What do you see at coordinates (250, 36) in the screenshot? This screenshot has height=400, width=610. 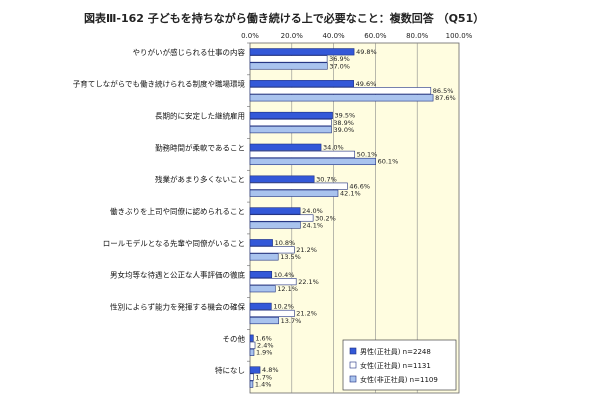 I see `x-tick-label: 0.0%` at bounding box center [250, 36].